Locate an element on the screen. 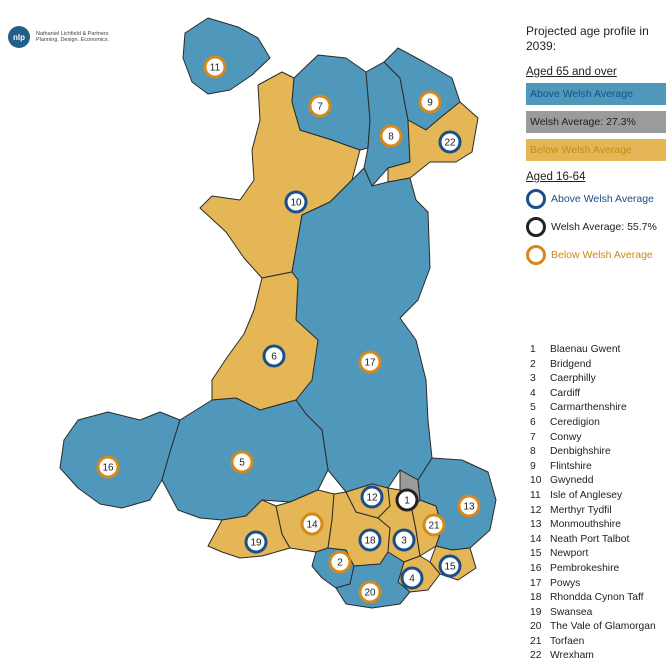  key-row: 8 Denbighshire is located at coordinates (593, 452).